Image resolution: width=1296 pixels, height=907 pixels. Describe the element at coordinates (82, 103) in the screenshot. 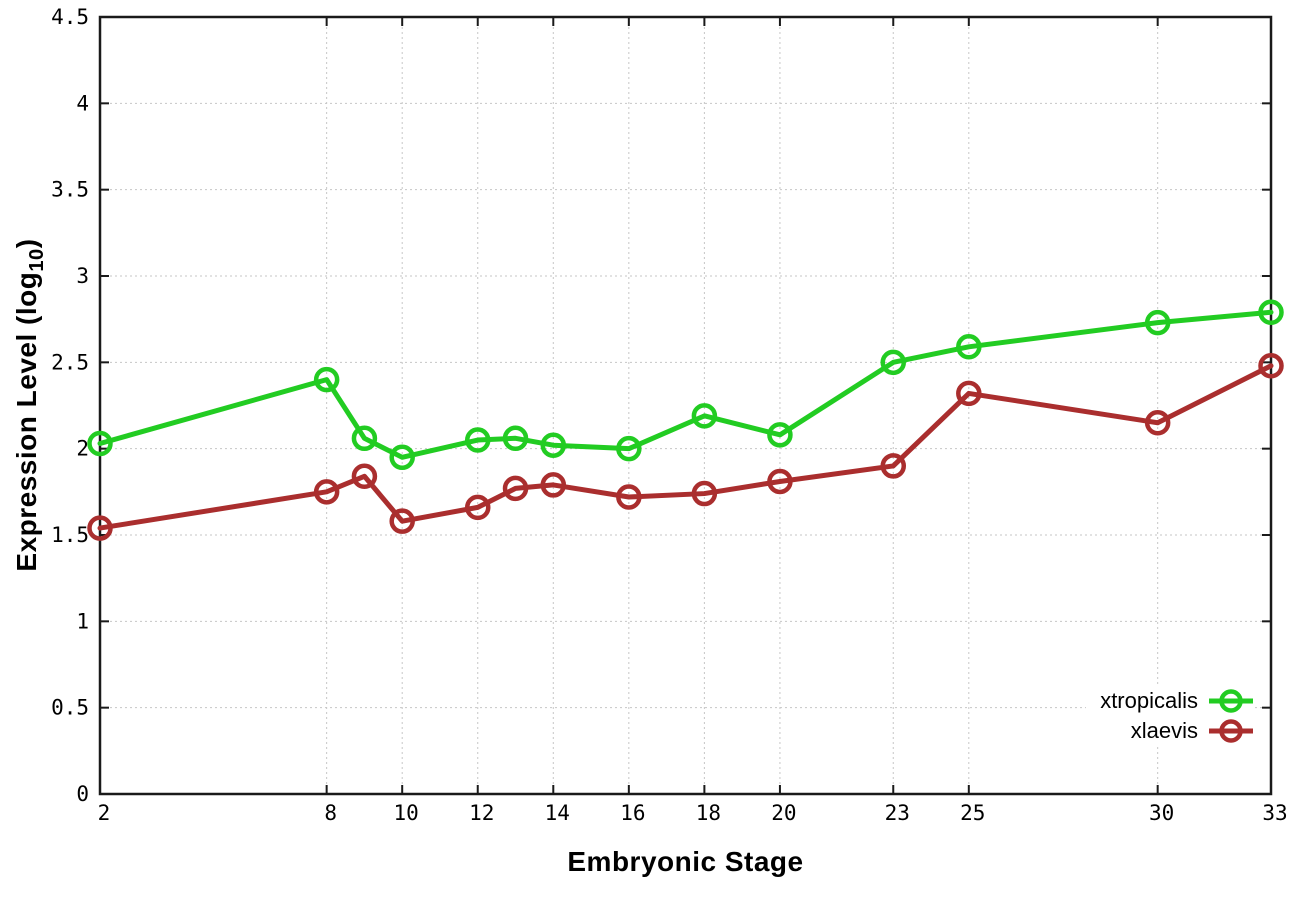

I see `y-tick-label: 4` at that location.